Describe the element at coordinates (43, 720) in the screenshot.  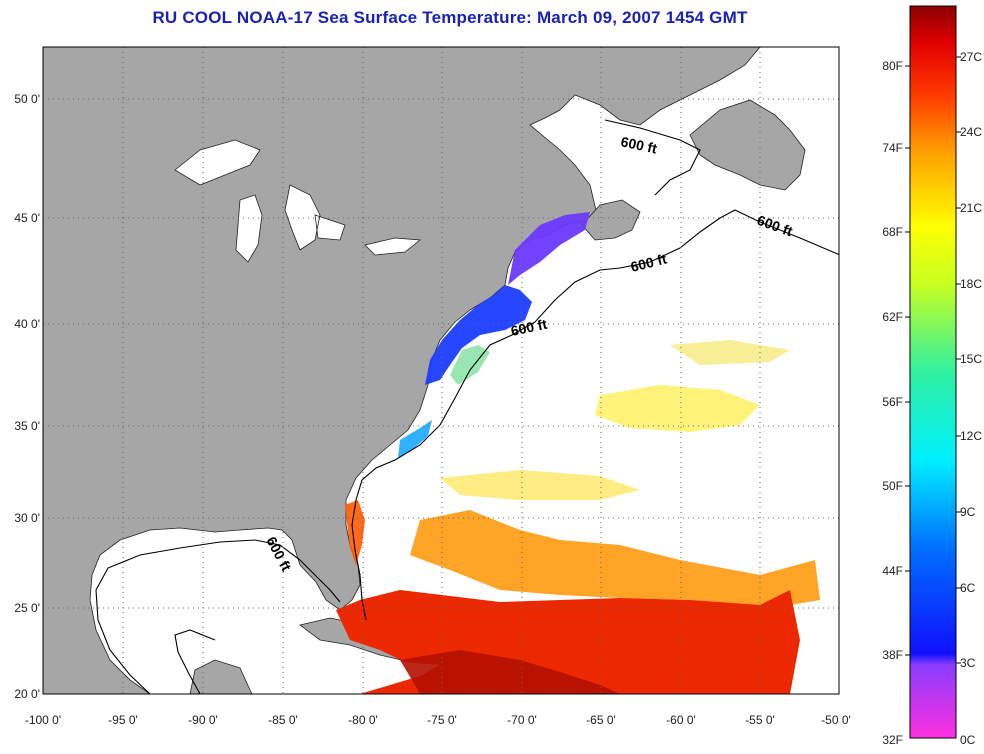
I see `lon-tick-label: -100 0'` at that location.